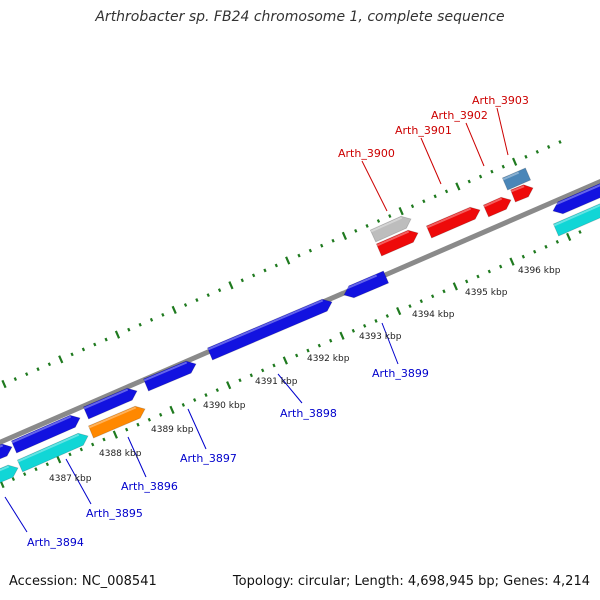 The height and width of the screenshot is (600, 600). Describe the element at coordinates (328, 359) in the screenshot. I see `scale-tick-label: 4392 kbp` at that location.